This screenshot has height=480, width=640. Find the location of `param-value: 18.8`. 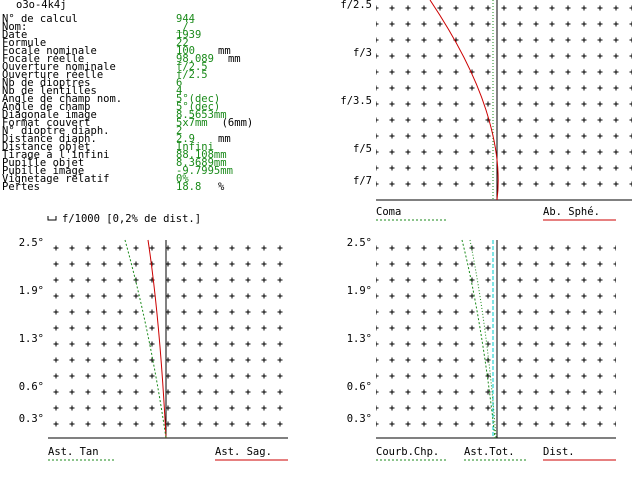

param-value: 18.8 is located at coordinates (188, 187).